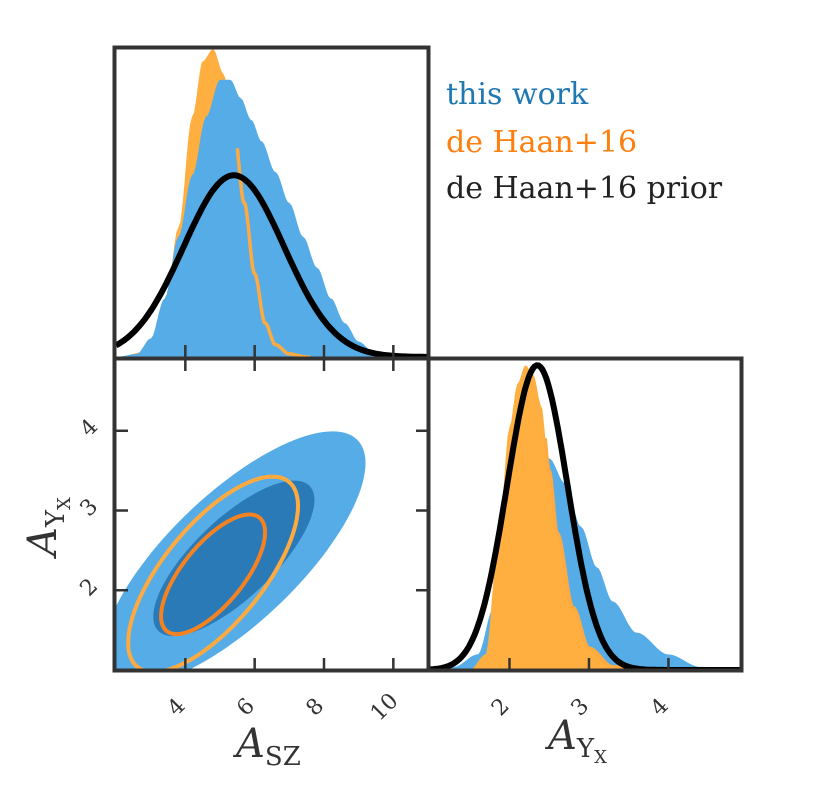 The image size is (829, 802). I want to click on joint-dehaan16-2sigma-contour, so click(213, 572).